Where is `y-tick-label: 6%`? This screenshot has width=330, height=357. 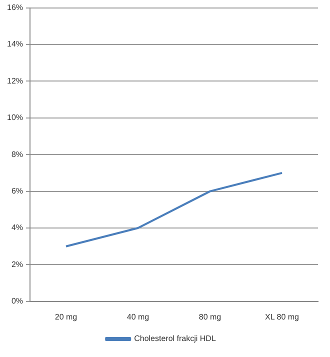 y-tick-label: 6% is located at coordinates (17, 191).